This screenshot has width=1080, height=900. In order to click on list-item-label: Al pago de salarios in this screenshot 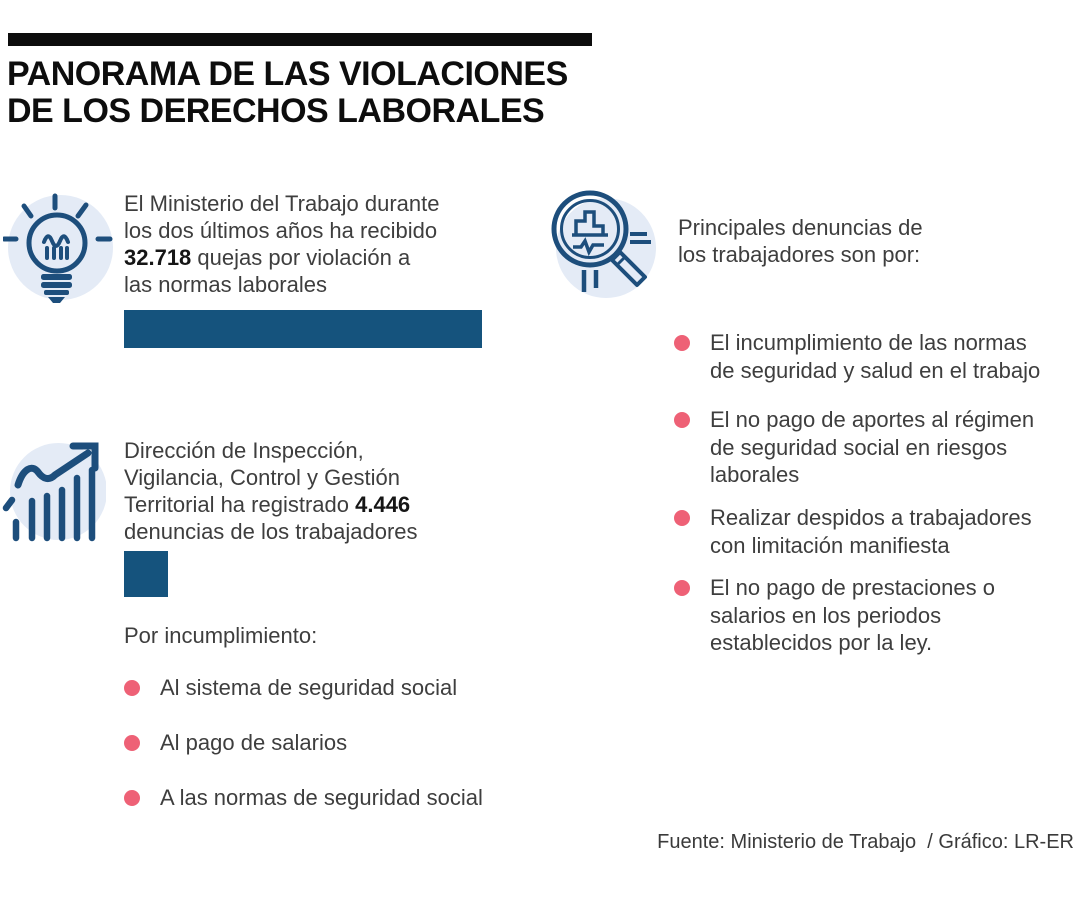, I will do `click(254, 742)`.